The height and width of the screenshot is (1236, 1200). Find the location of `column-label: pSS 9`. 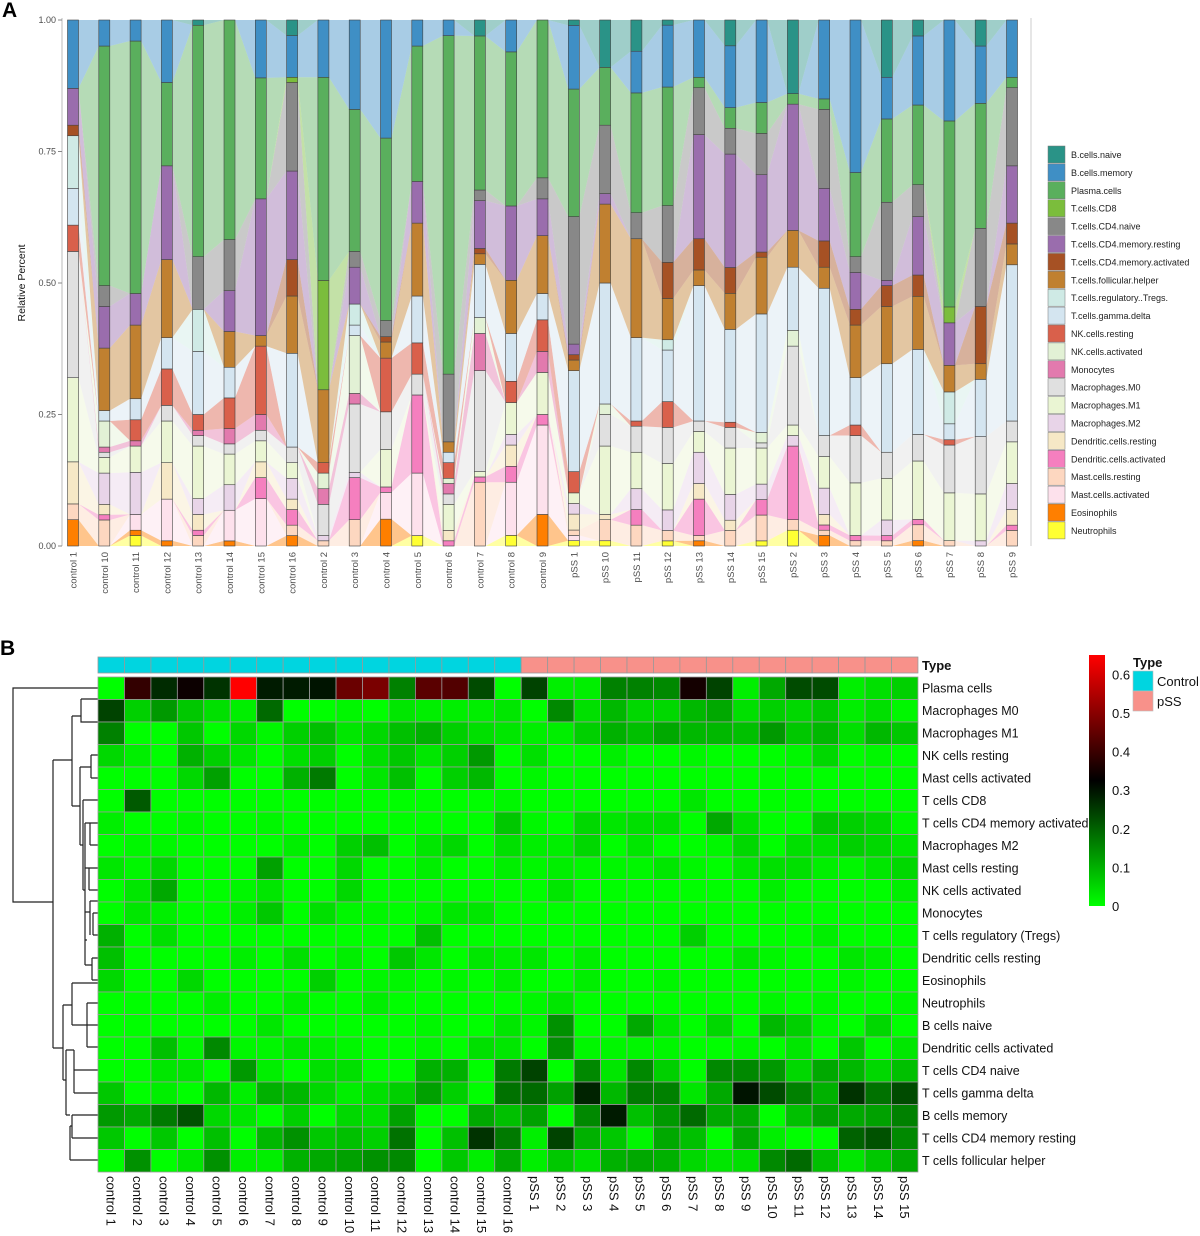

column-label: pSS 9 is located at coordinates (746, 1193).